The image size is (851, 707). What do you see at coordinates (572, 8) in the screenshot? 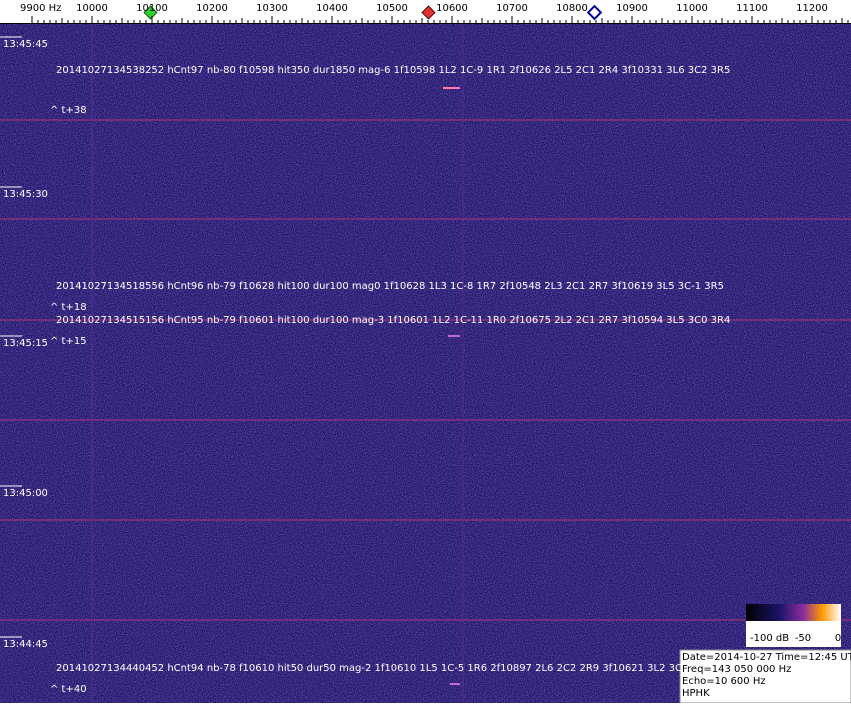
I see `ruler-label: 10800` at bounding box center [572, 8].